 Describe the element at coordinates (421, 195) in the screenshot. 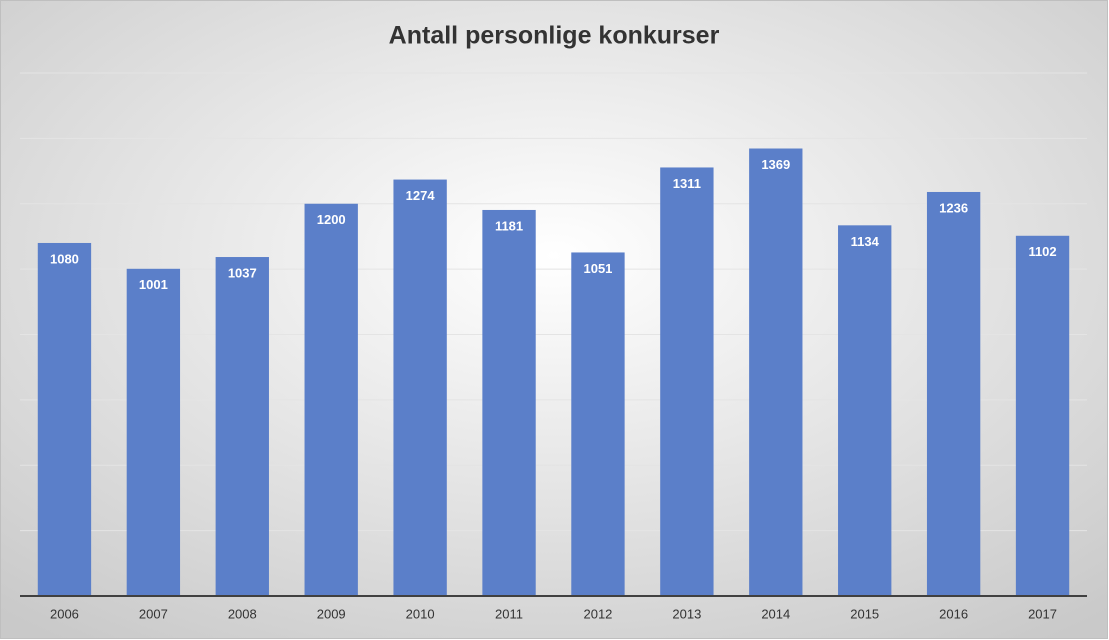

I see `data-label: 1274` at that location.